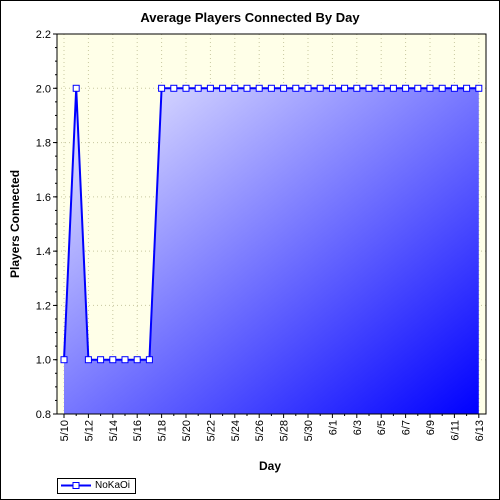  I want to click on y-tick-label: 1.8, so click(43, 144).